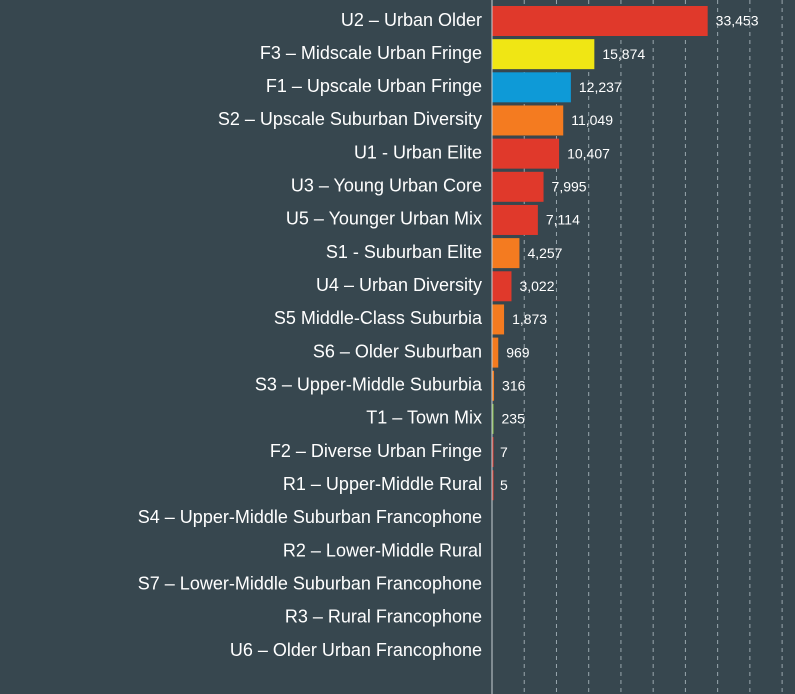  I want to click on y-tick-label: U2 – Urban Older, so click(411, 20).